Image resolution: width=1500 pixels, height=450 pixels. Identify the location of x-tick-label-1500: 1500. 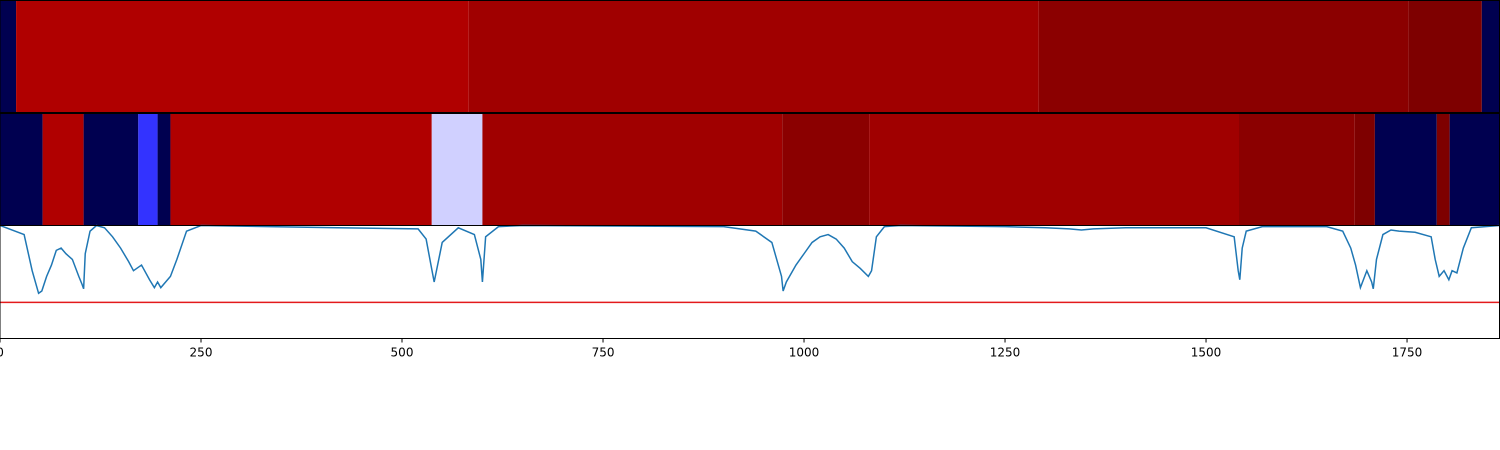
(1206, 353).